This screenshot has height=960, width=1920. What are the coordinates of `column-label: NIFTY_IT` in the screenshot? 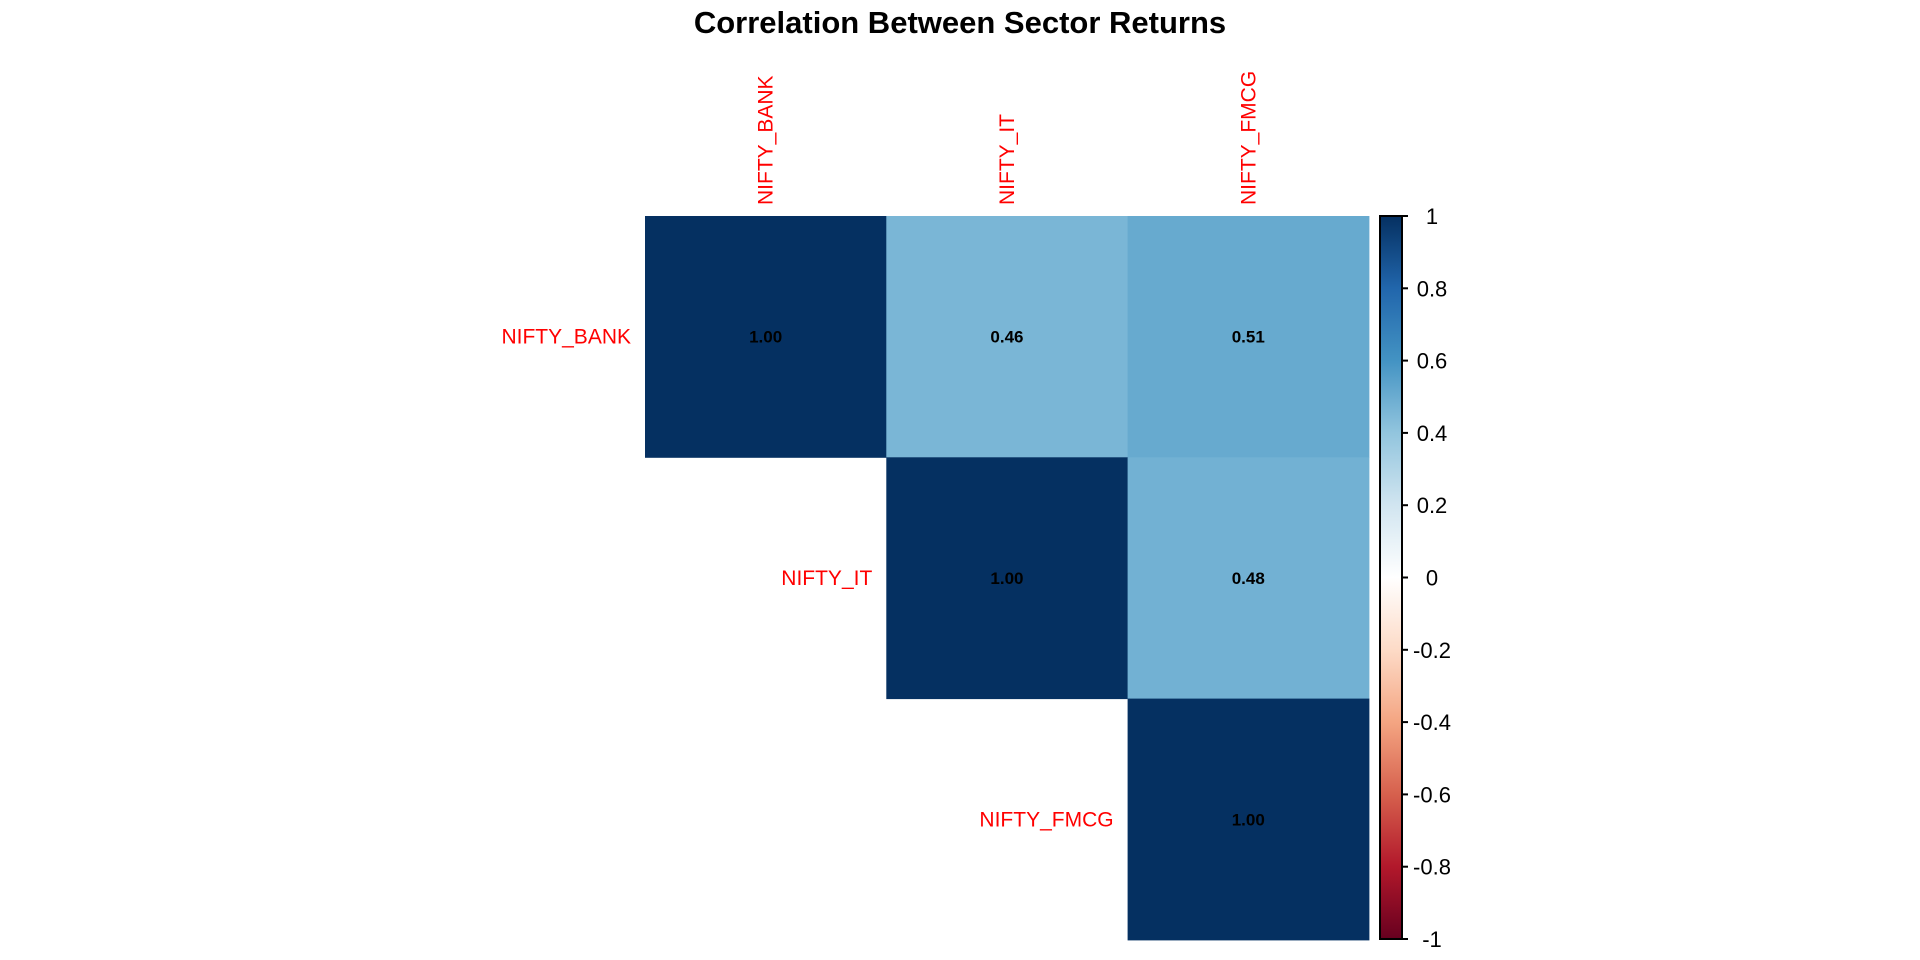 It's located at (1007, 159).